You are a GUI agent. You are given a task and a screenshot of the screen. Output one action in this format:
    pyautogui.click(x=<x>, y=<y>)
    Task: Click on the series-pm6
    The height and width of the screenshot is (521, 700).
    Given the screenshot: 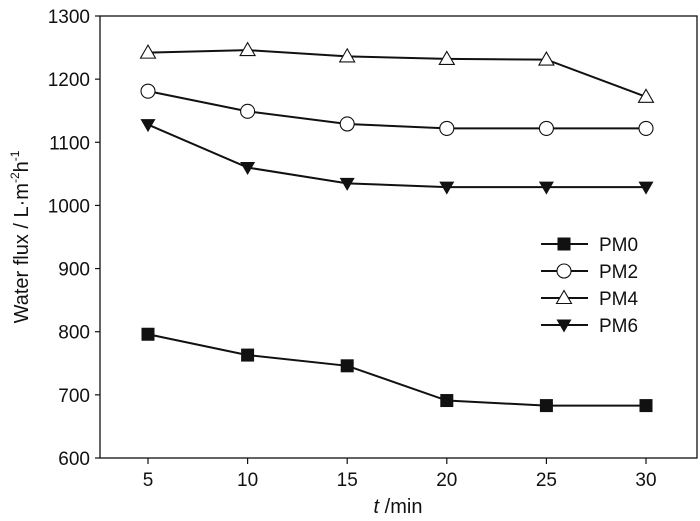 What is the action you would take?
    pyautogui.click(x=397, y=157)
    